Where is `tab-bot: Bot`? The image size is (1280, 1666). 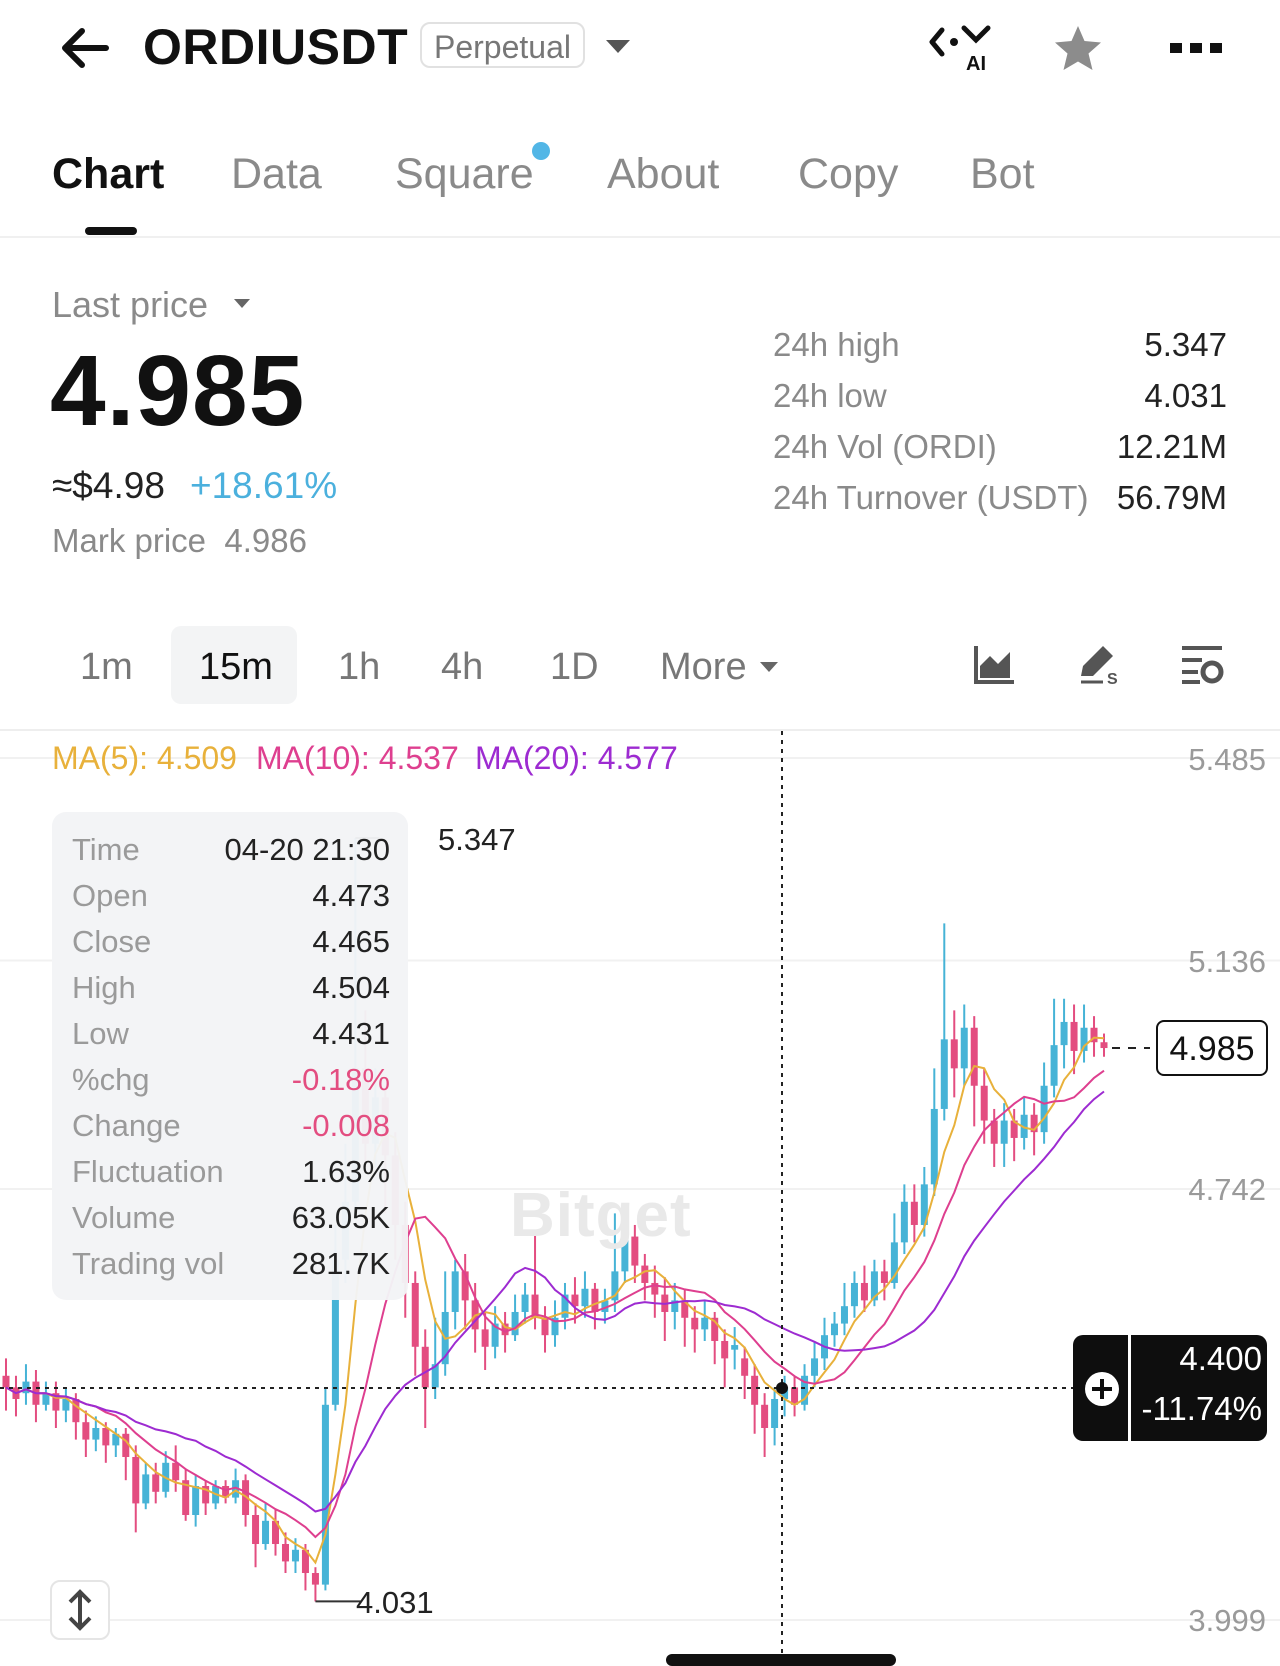
tab-bot: Bot is located at coordinates (1002, 174).